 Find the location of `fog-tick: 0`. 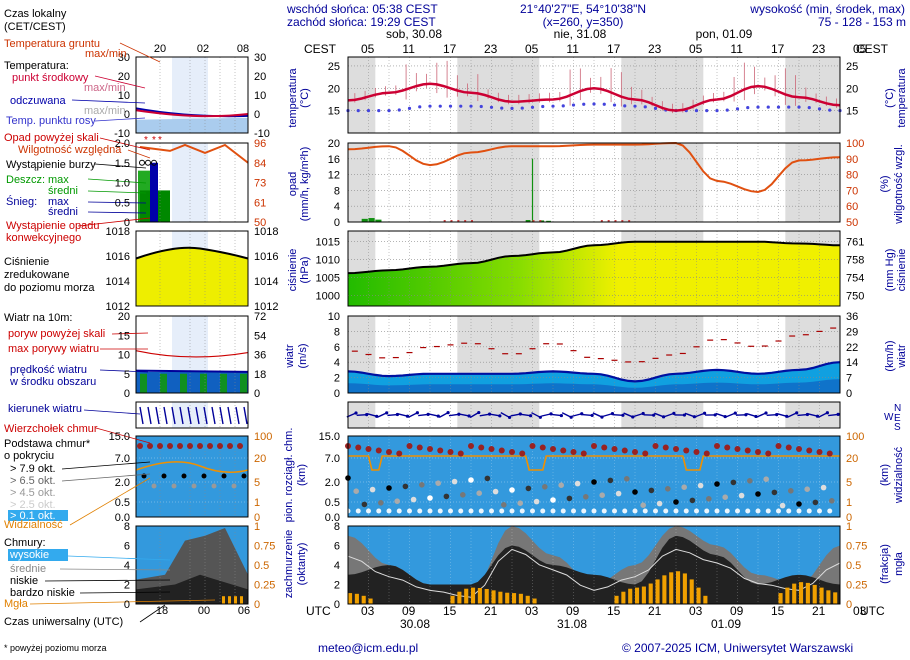

fog-tick: 0 is located at coordinates (849, 605).